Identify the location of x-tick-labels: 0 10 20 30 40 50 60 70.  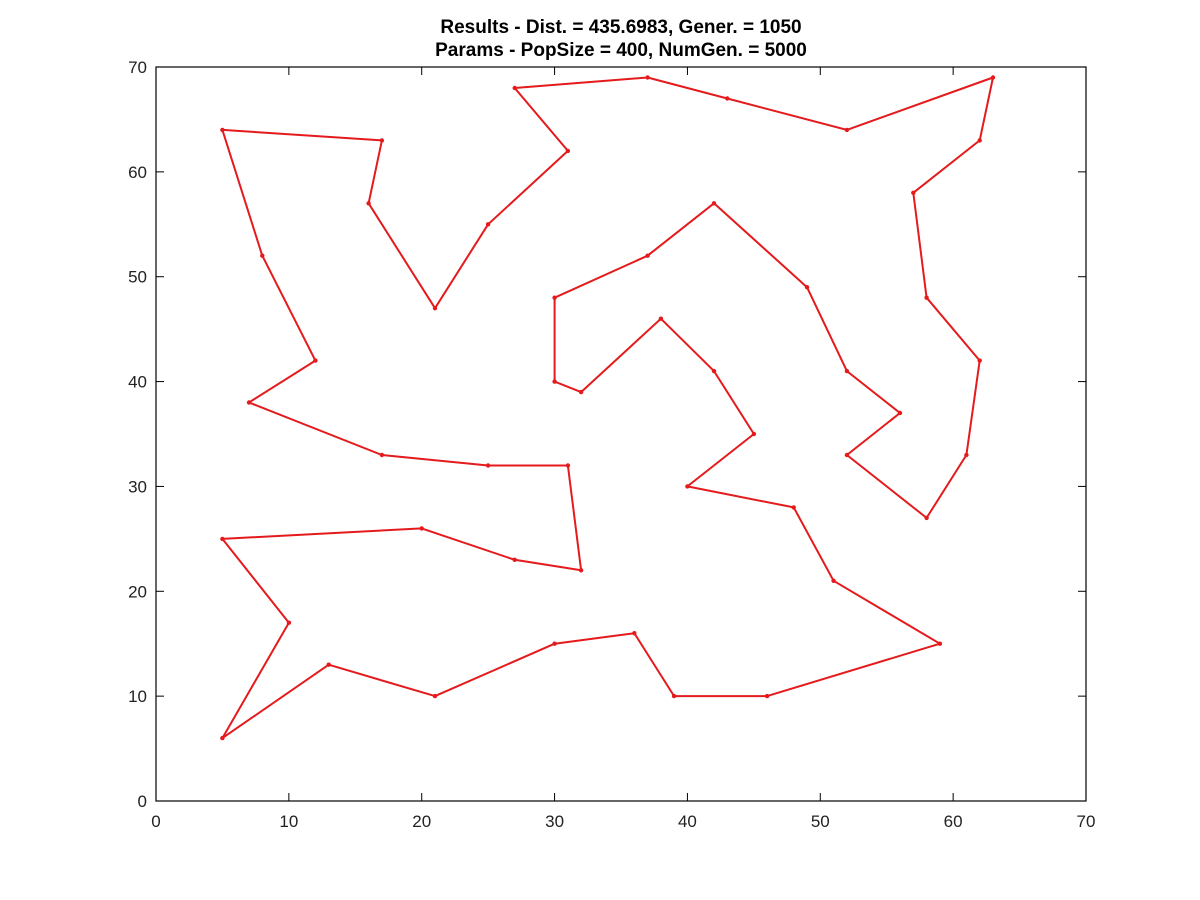
(623, 821).